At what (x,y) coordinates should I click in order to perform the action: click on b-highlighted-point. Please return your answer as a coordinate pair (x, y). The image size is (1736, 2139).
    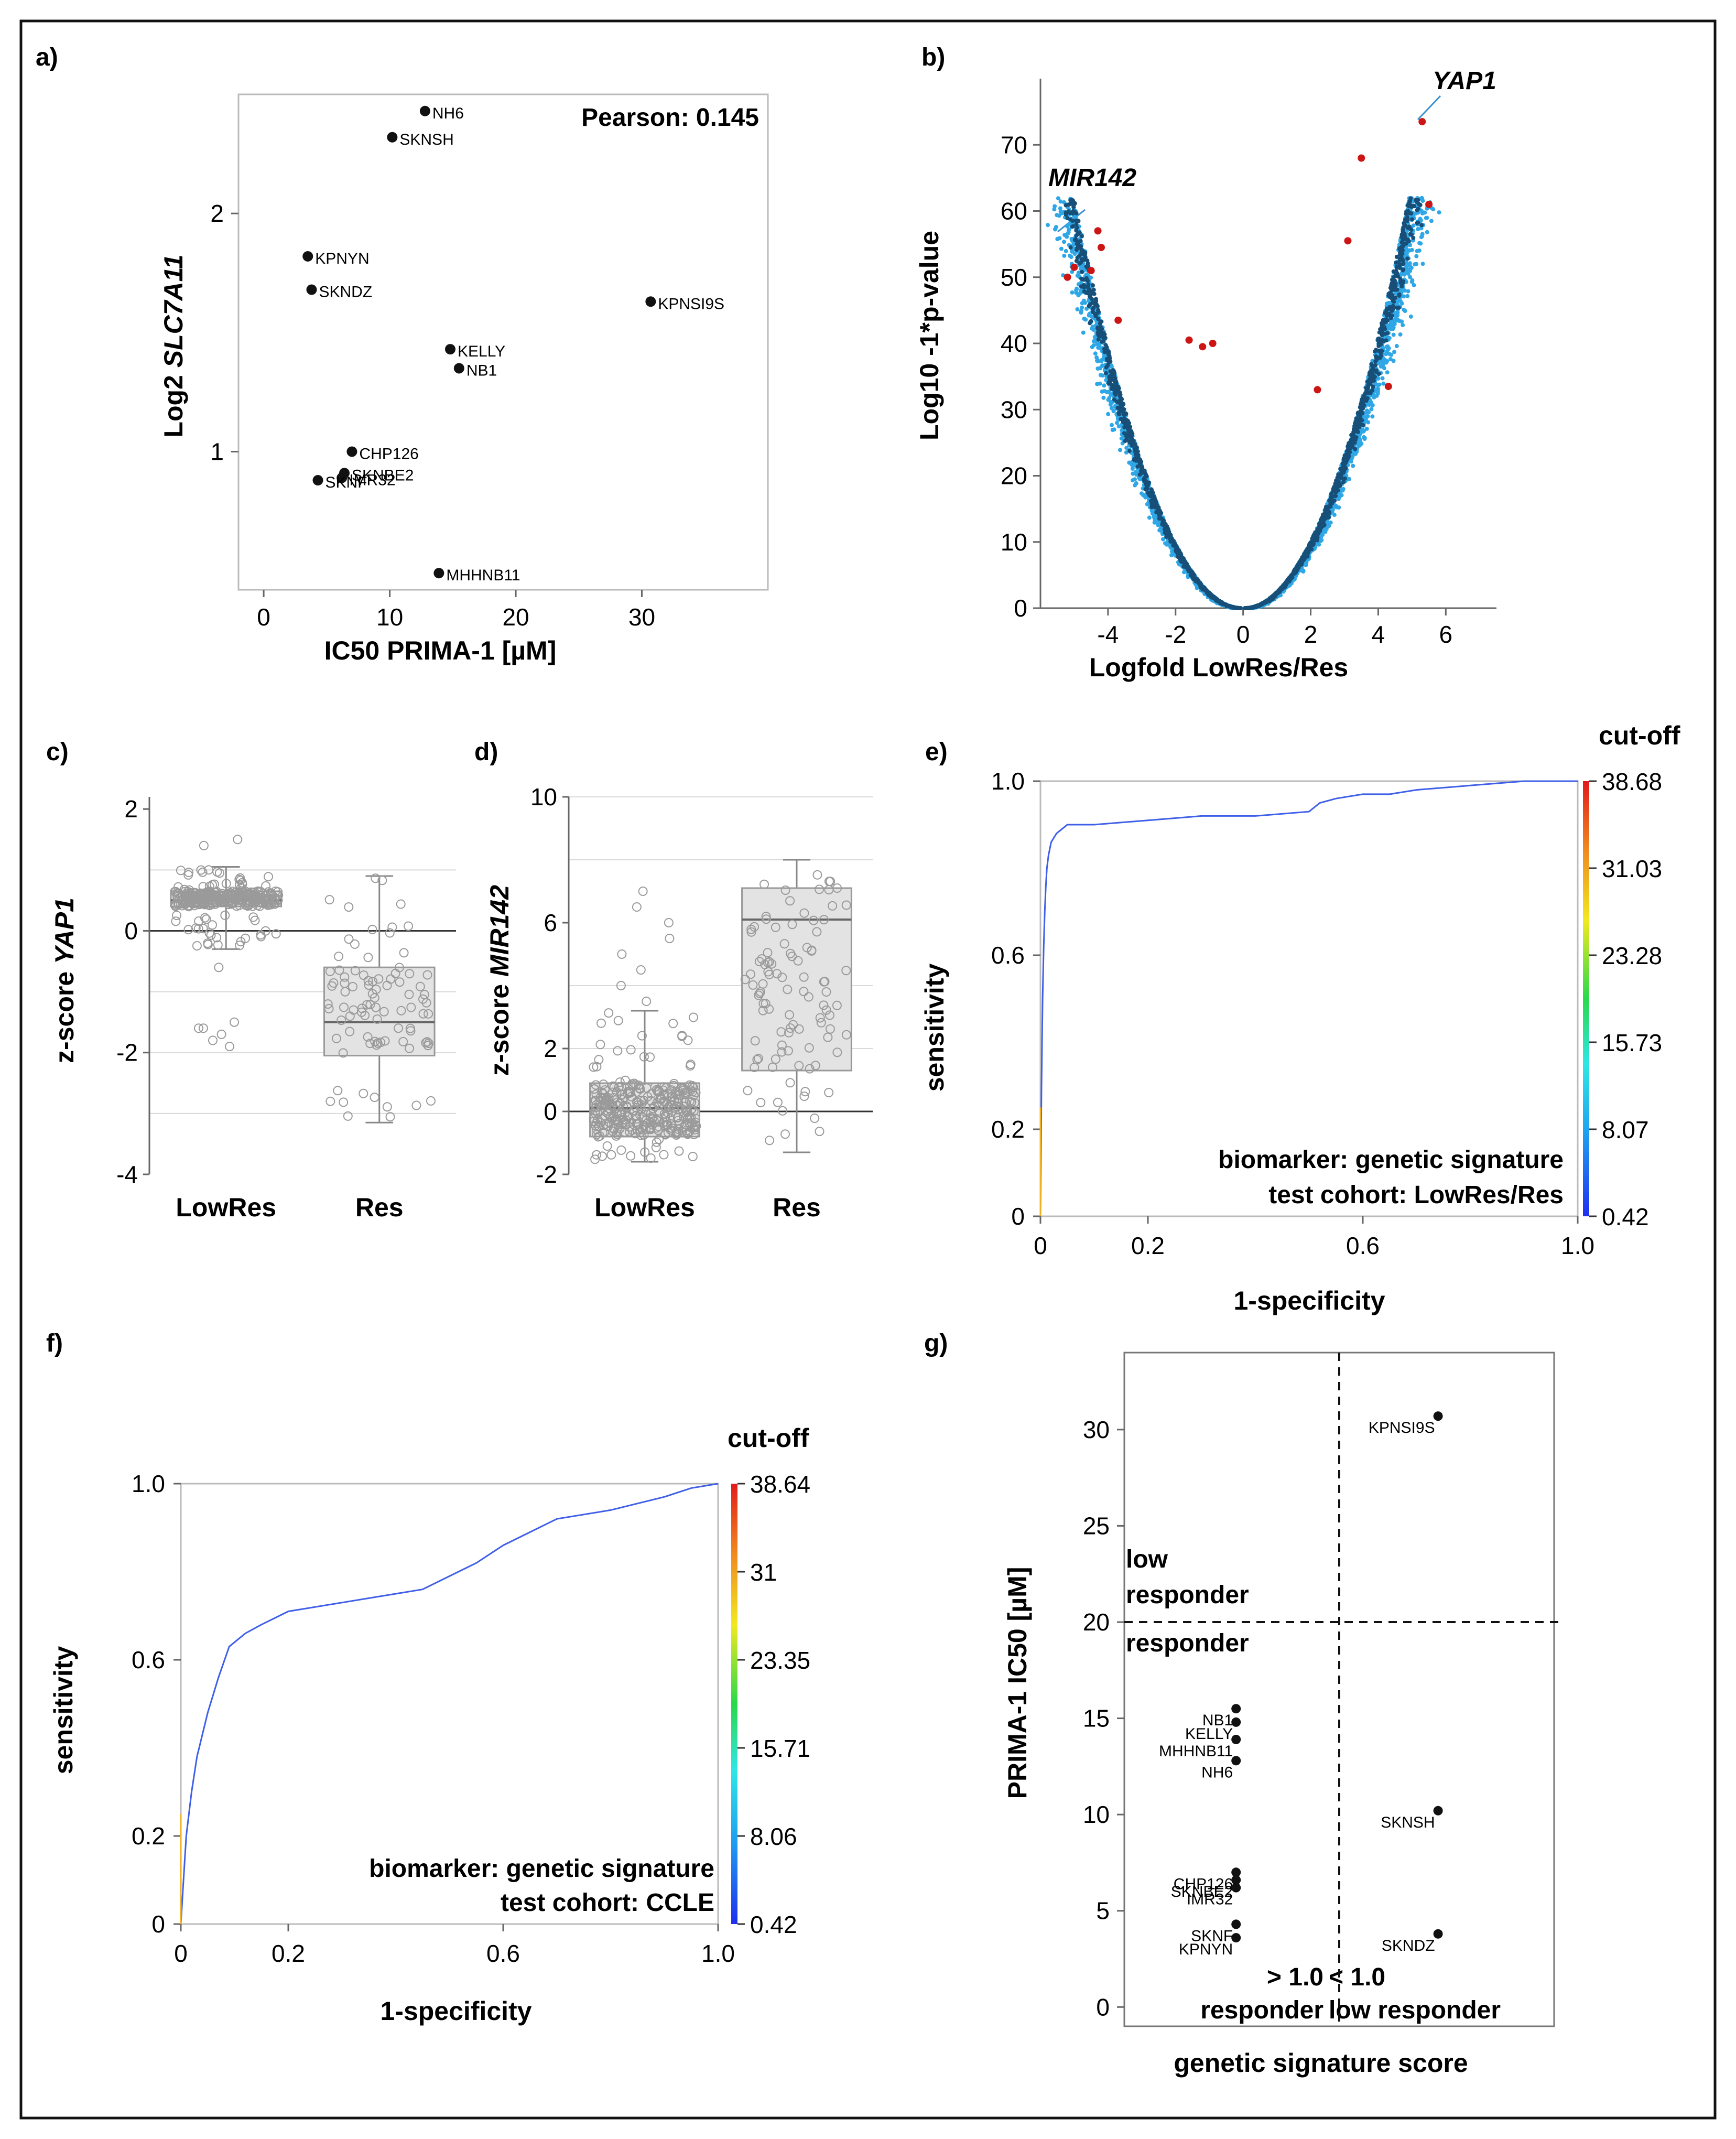
    Looking at the image, I should click on (1317, 390).